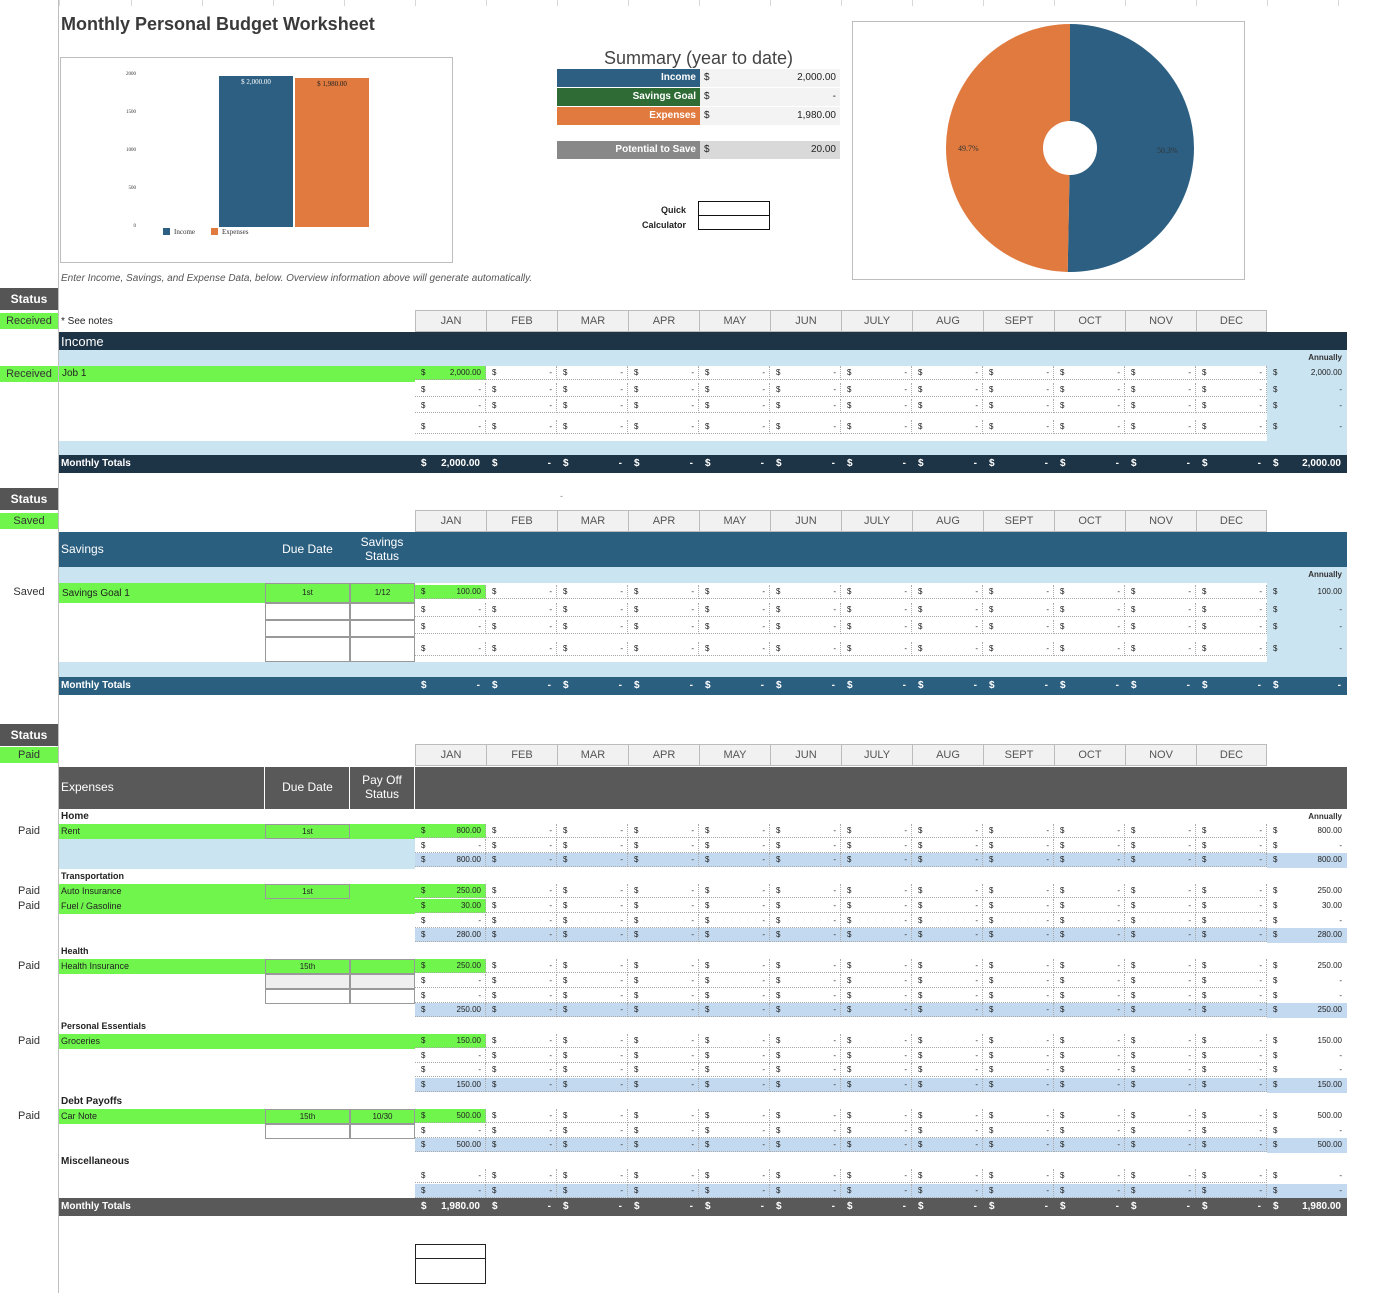 The height and width of the screenshot is (1293, 1379). What do you see at coordinates (450, 1041) in the screenshot?
I see `month-amount-cell: $150.00` at bounding box center [450, 1041].